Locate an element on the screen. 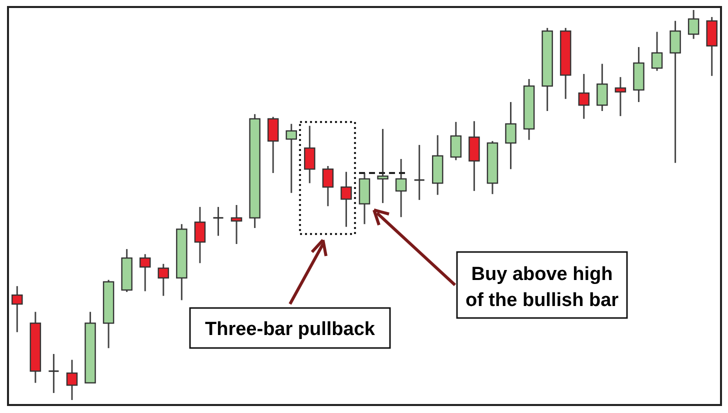 This screenshot has width=728, height=413. annotation: Buy above high of the bullish bar is located at coordinates (542, 287).